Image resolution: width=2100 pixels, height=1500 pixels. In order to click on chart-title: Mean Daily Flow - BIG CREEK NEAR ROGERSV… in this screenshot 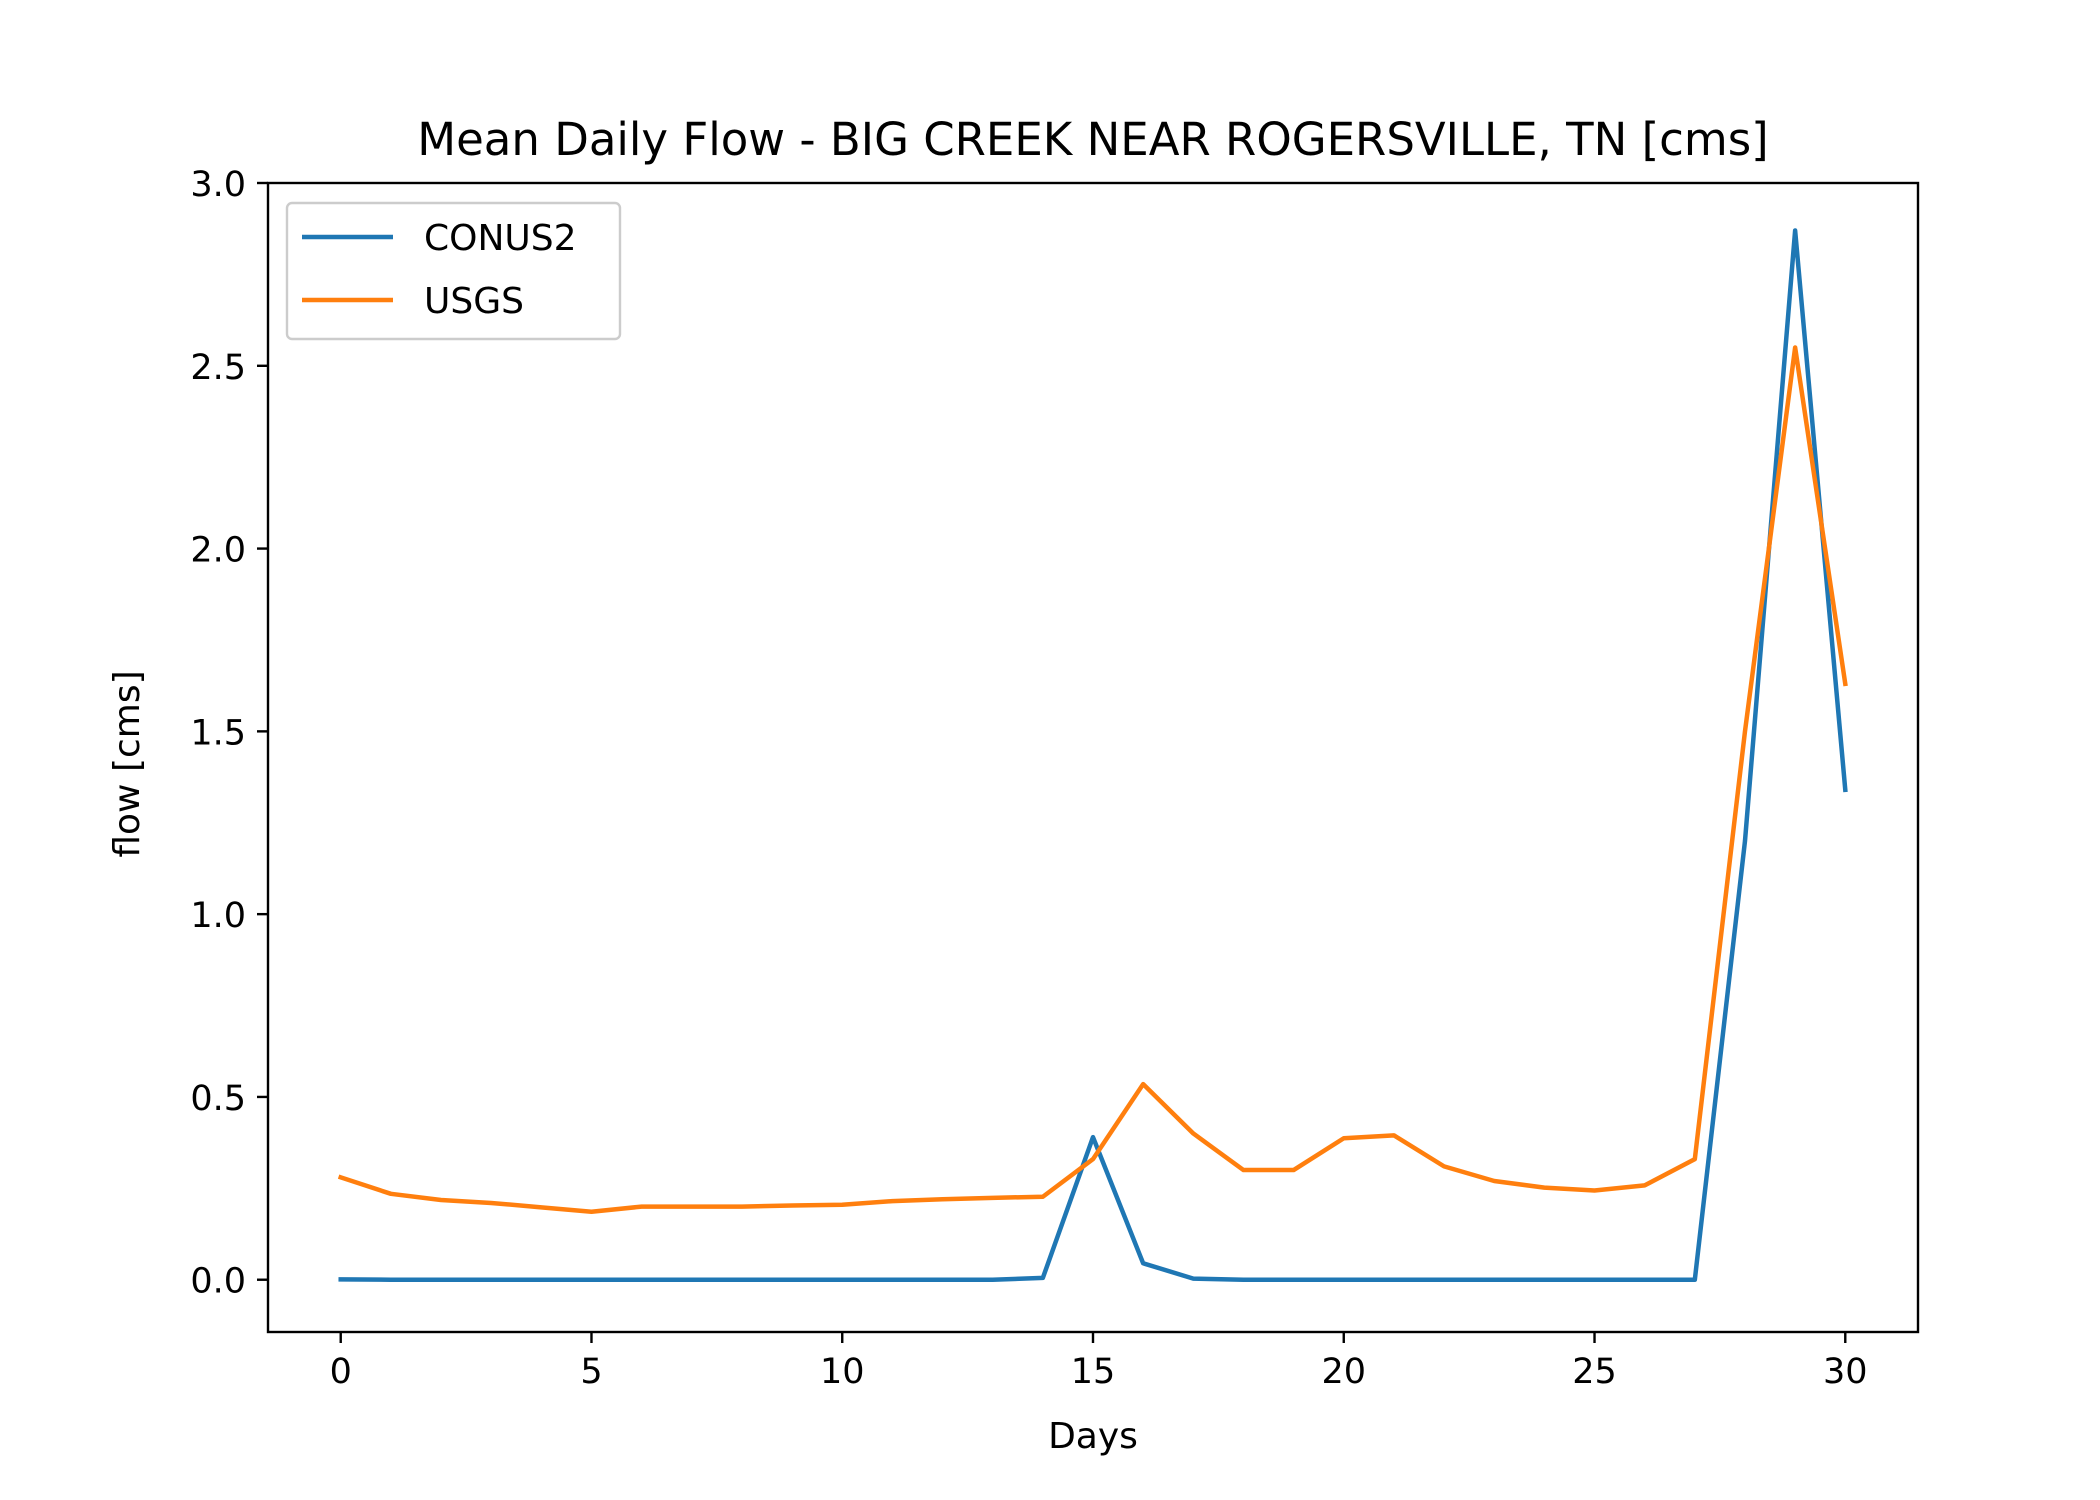, I will do `click(1092, 139)`.